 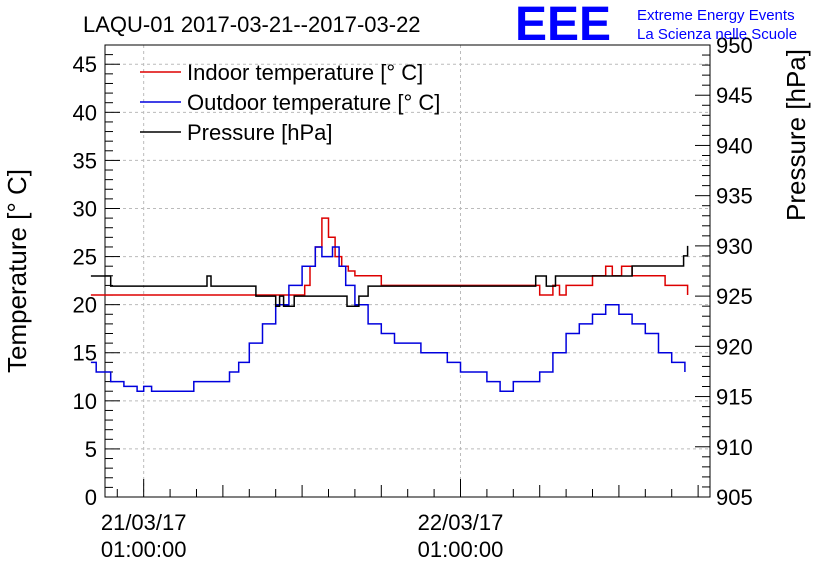 What do you see at coordinates (252, 24) in the screenshot?
I see `chart-title: LAQU-01 2017-03-21--2017-03-22` at bounding box center [252, 24].